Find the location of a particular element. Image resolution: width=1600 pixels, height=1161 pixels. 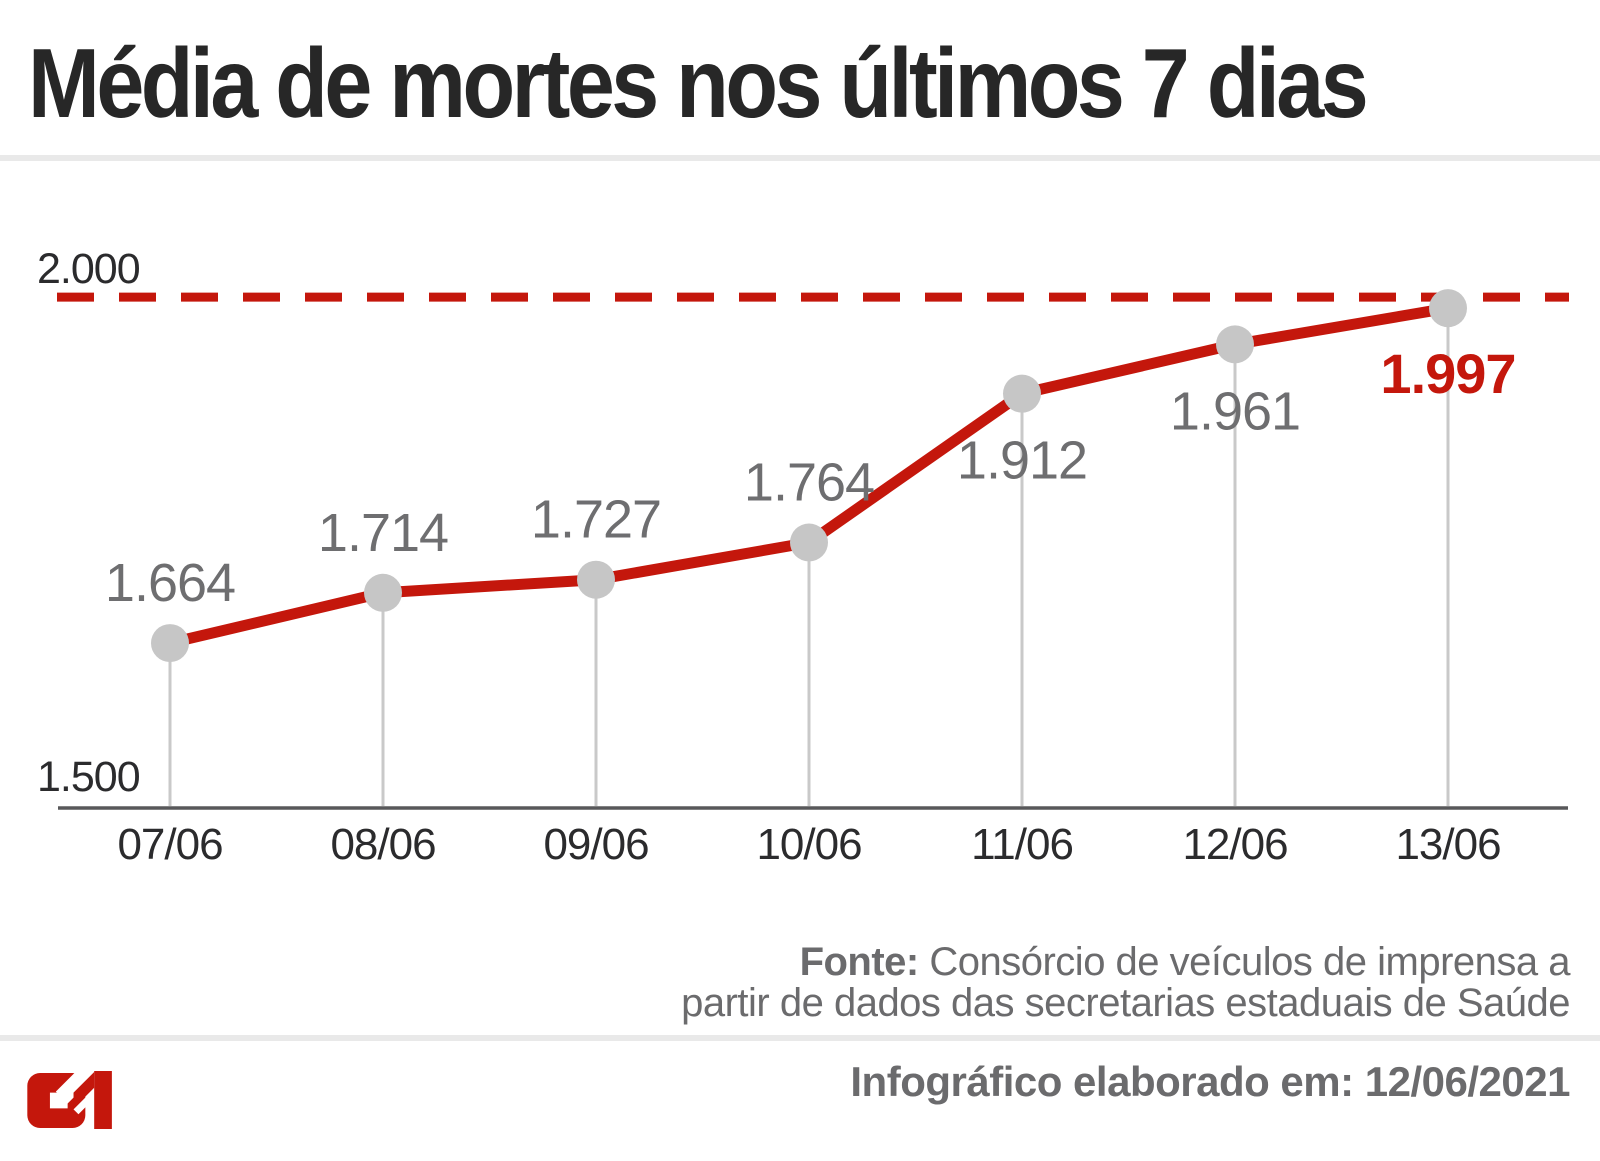

x-tick-label: 08/06 is located at coordinates (382, 844).